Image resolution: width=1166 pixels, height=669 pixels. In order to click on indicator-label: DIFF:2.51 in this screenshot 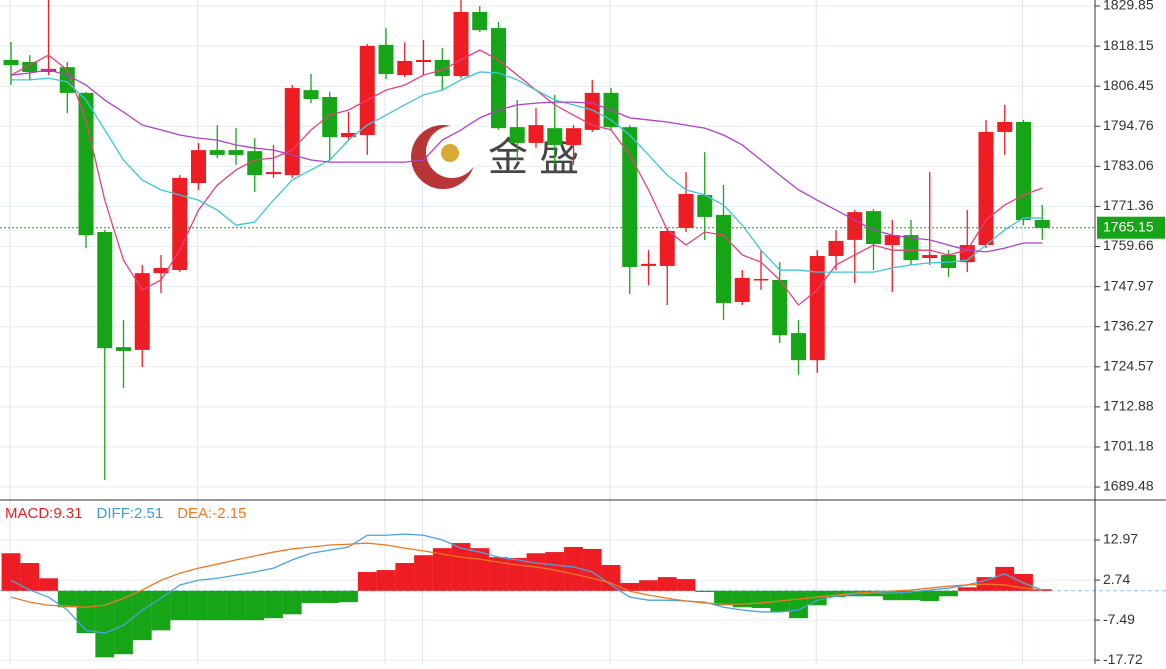, I will do `click(130, 513)`.